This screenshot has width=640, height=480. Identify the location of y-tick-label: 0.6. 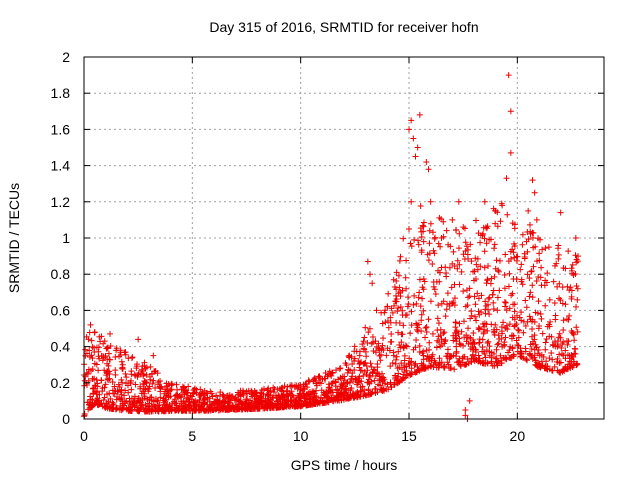
(61, 310).